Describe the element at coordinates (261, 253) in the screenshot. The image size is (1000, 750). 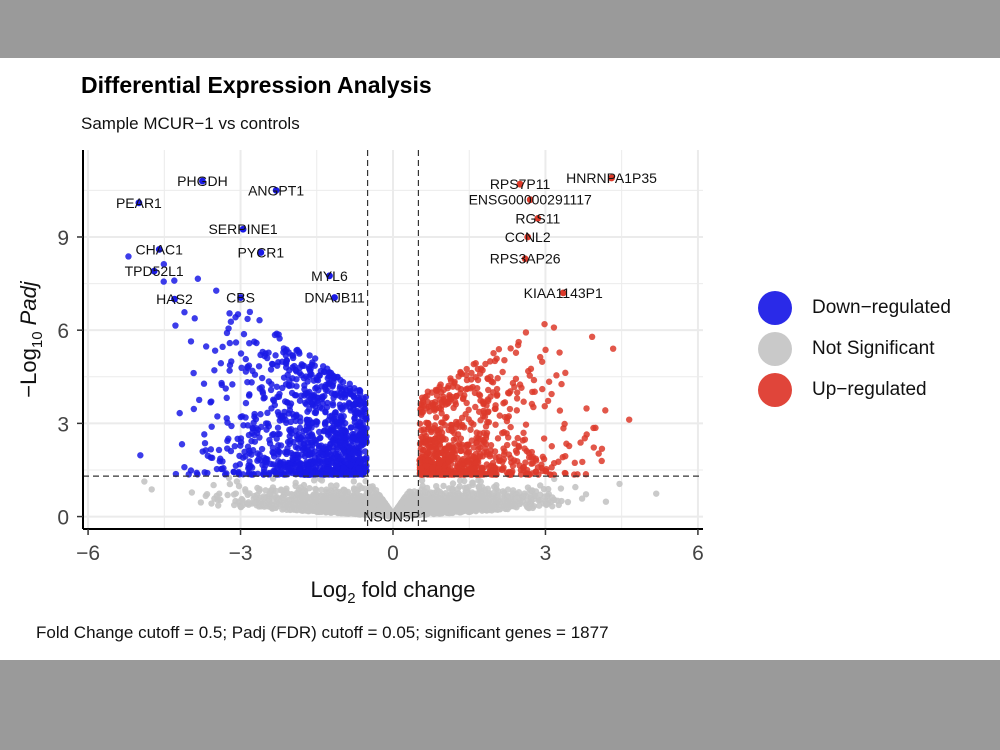
I see `gene-label: PYCR1` at that location.